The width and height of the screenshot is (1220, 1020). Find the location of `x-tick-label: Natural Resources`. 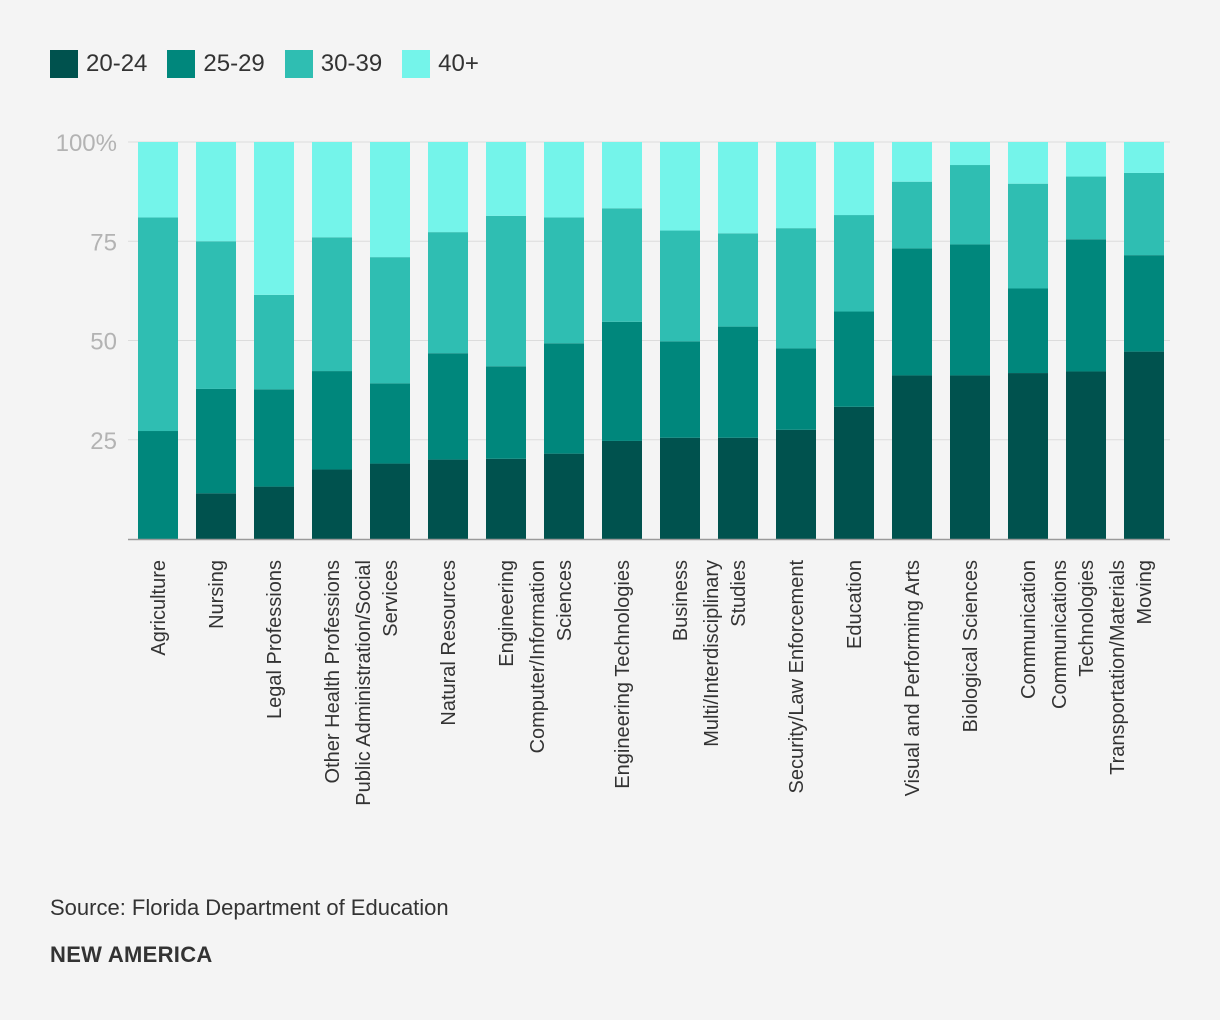

x-tick-label: Natural Resources is located at coordinates (449, 643).